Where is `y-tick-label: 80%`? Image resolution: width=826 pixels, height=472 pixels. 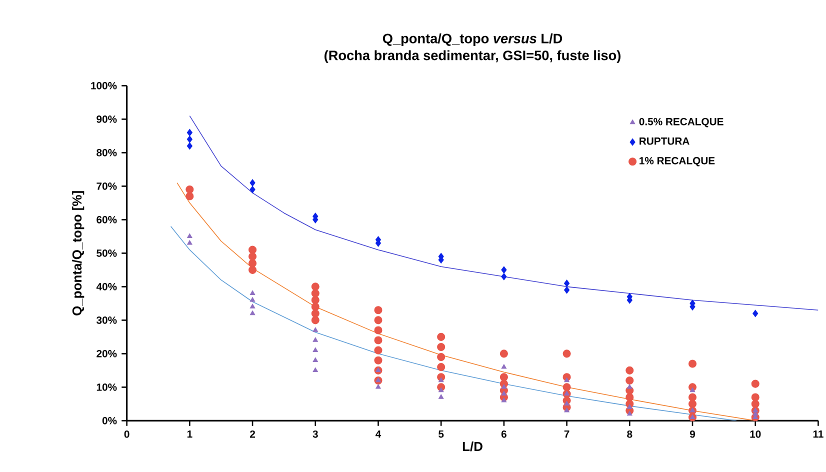
y-tick-label: 80% is located at coordinates (106, 152).